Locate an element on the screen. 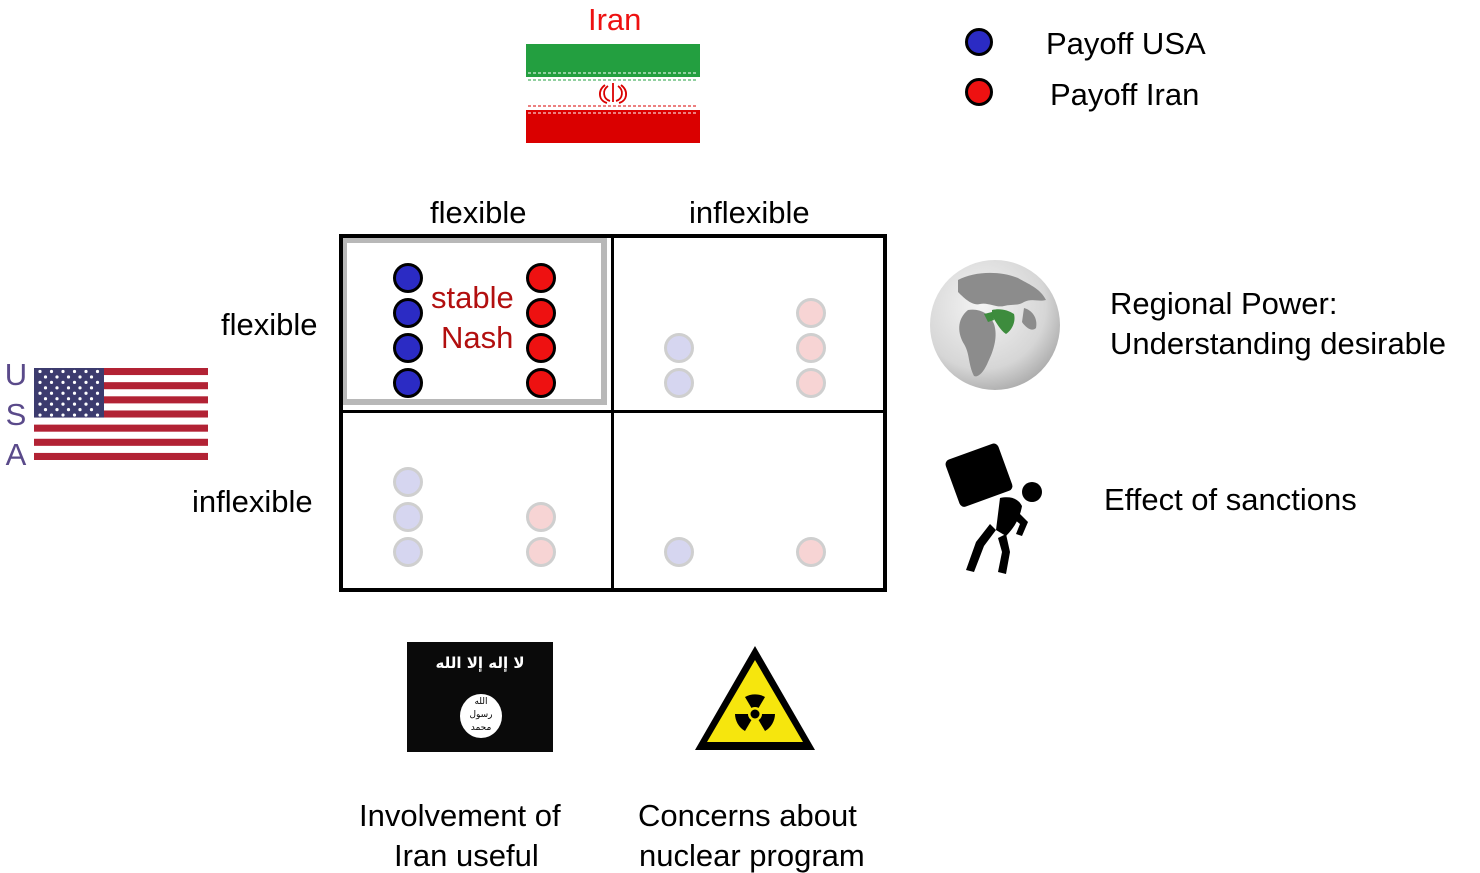 This screenshot has height=873, width=1480. usa-letter-s: S is located at coordinates (16, 414).